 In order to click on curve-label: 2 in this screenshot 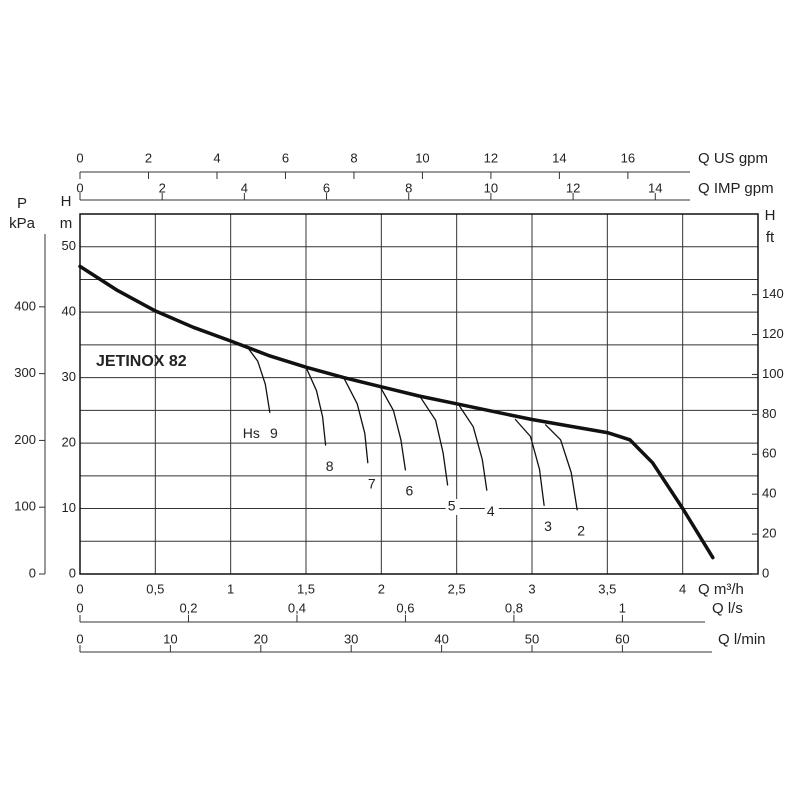, I will do `click(581, 531)`.